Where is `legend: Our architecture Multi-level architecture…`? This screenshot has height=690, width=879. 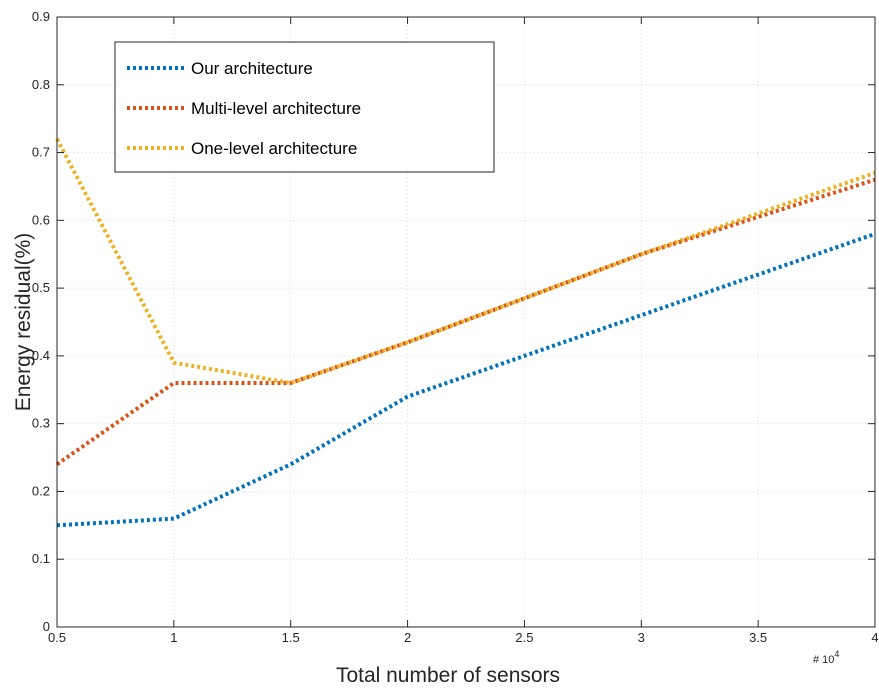 legend: Our architecture Multi-level architecture… is located at coordinates (304, 107).